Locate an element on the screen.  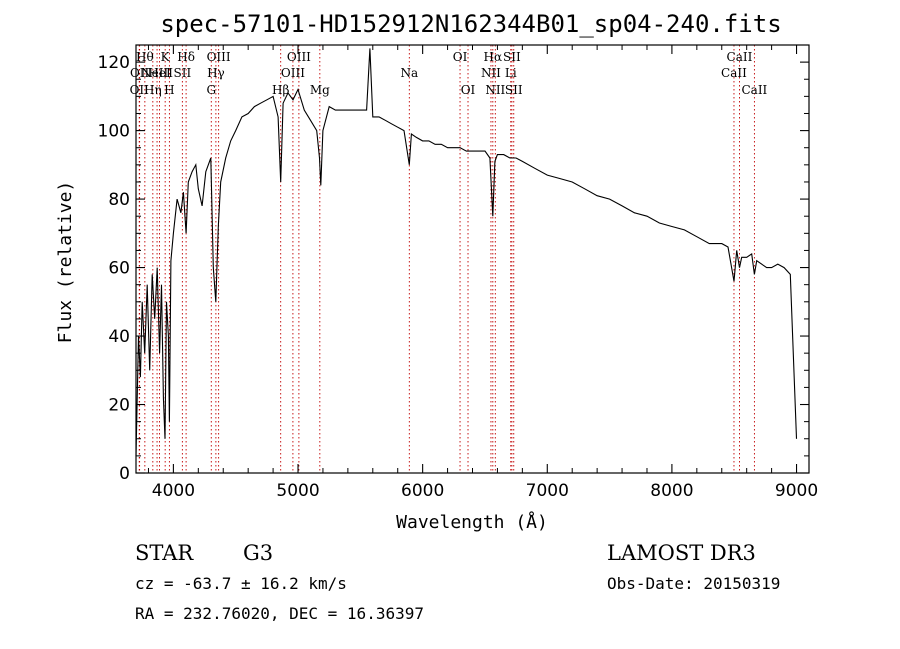
y-axis-label: Flux (relative) is located at coordinates (65, 262).